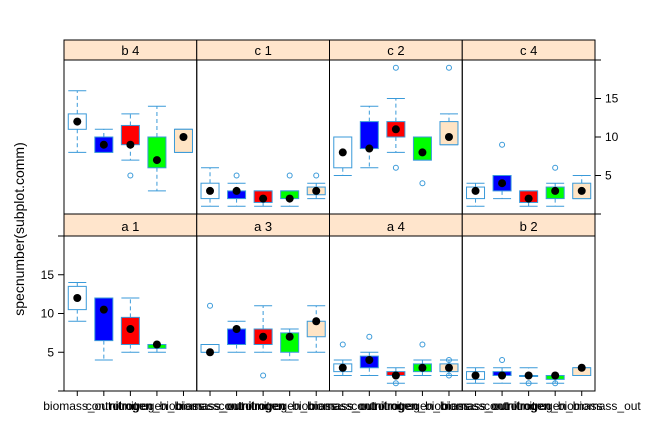  Describe the element at coordinates (130, 50) in the screenshot. I see `strip-label: b 4` at that location.